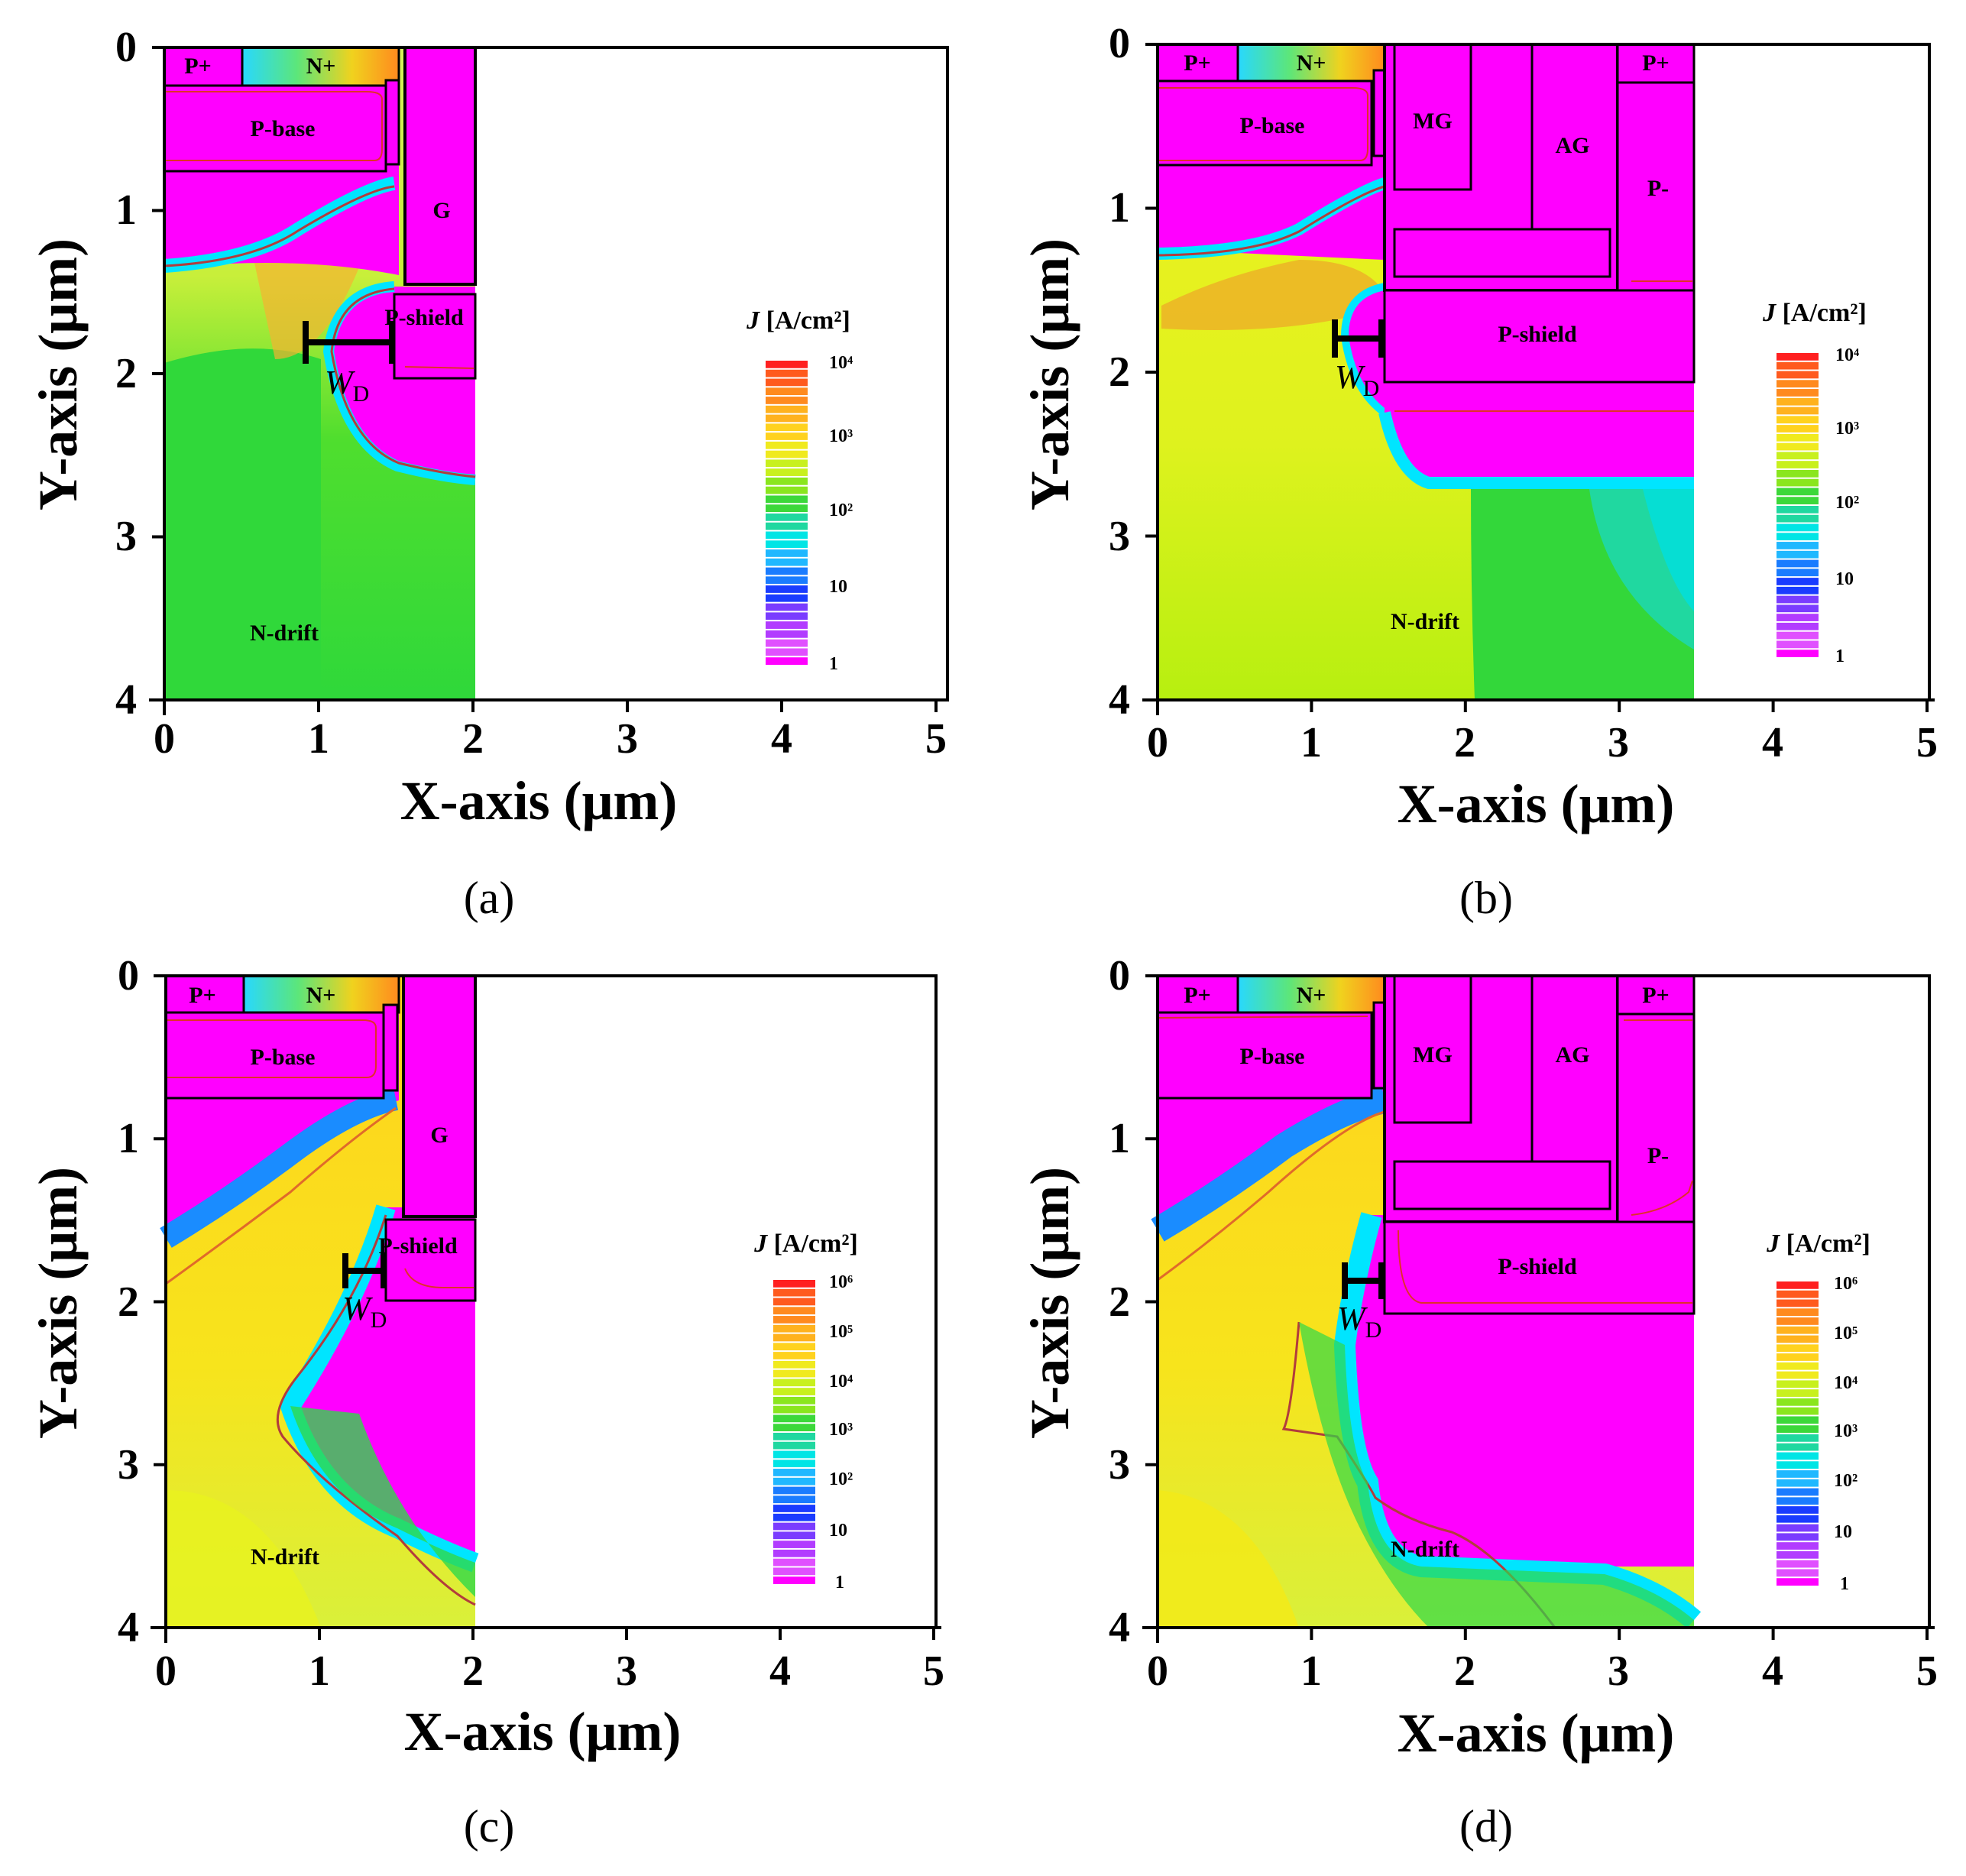 The width and height of the screenshot is (1966, 1876). Describe the element at coordinates (841, 1282) in the screenshot. I see `colorbar-tick-label: 10⁶` at that location.